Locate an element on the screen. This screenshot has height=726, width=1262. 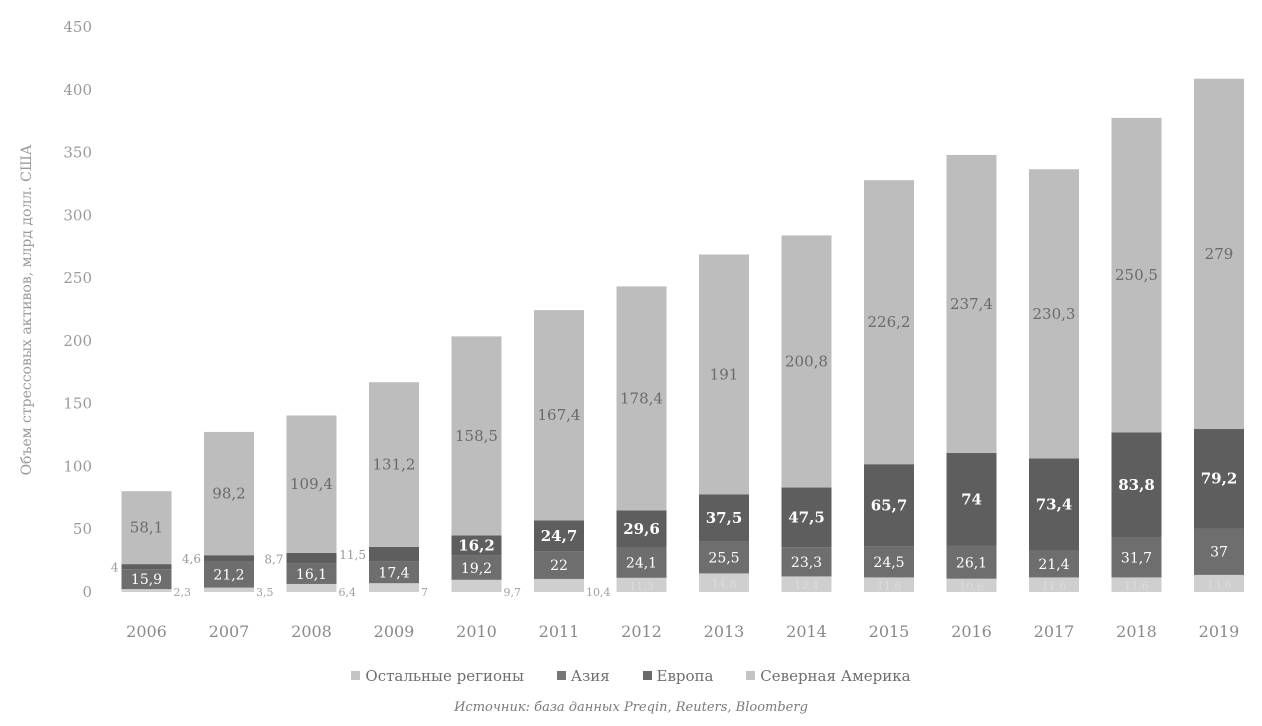
legend-label-asia: Азия is located at coordinates (590, 676).